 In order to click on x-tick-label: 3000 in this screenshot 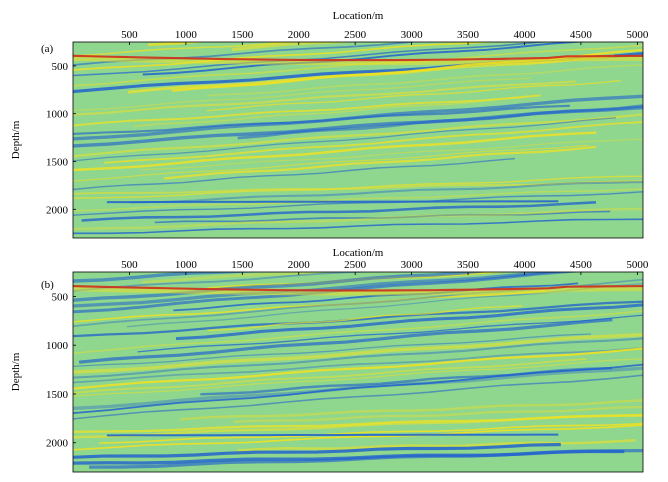, I will do `click(412, 265)`.